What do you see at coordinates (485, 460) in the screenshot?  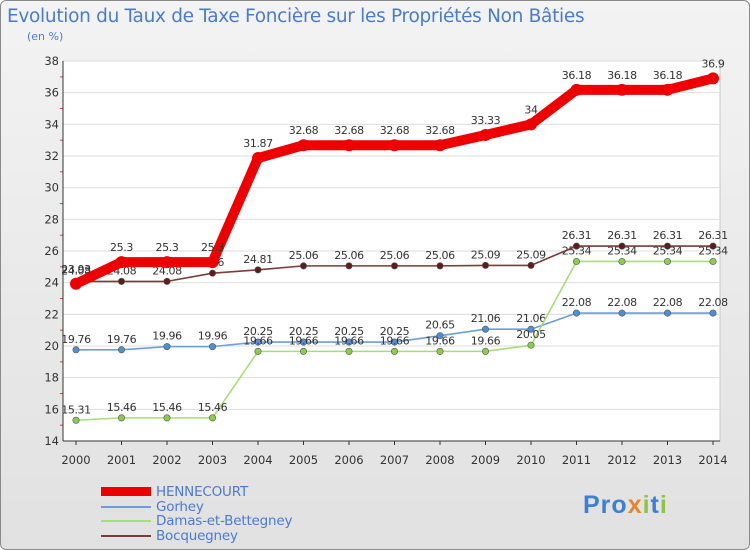 I see `x-tick-label: 2009` at bounding box center [485, 460].